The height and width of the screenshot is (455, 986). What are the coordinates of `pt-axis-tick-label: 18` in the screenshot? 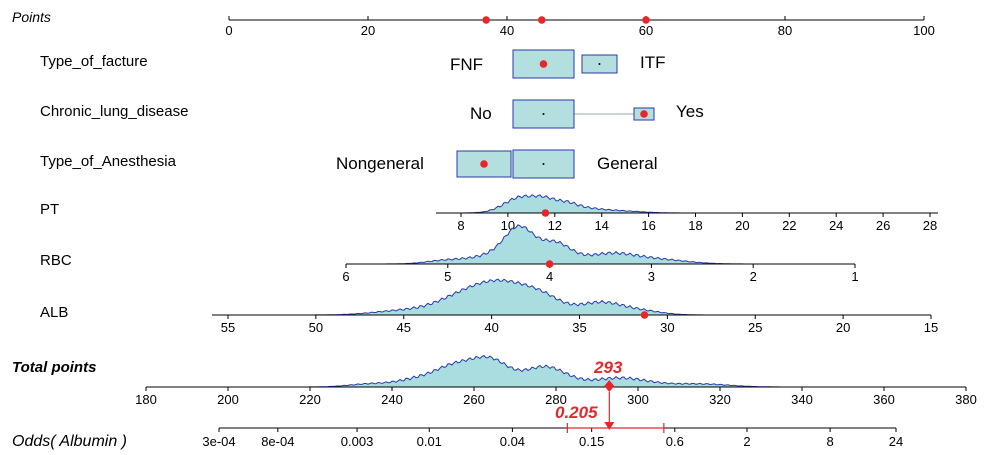 It's located at (695, 225).